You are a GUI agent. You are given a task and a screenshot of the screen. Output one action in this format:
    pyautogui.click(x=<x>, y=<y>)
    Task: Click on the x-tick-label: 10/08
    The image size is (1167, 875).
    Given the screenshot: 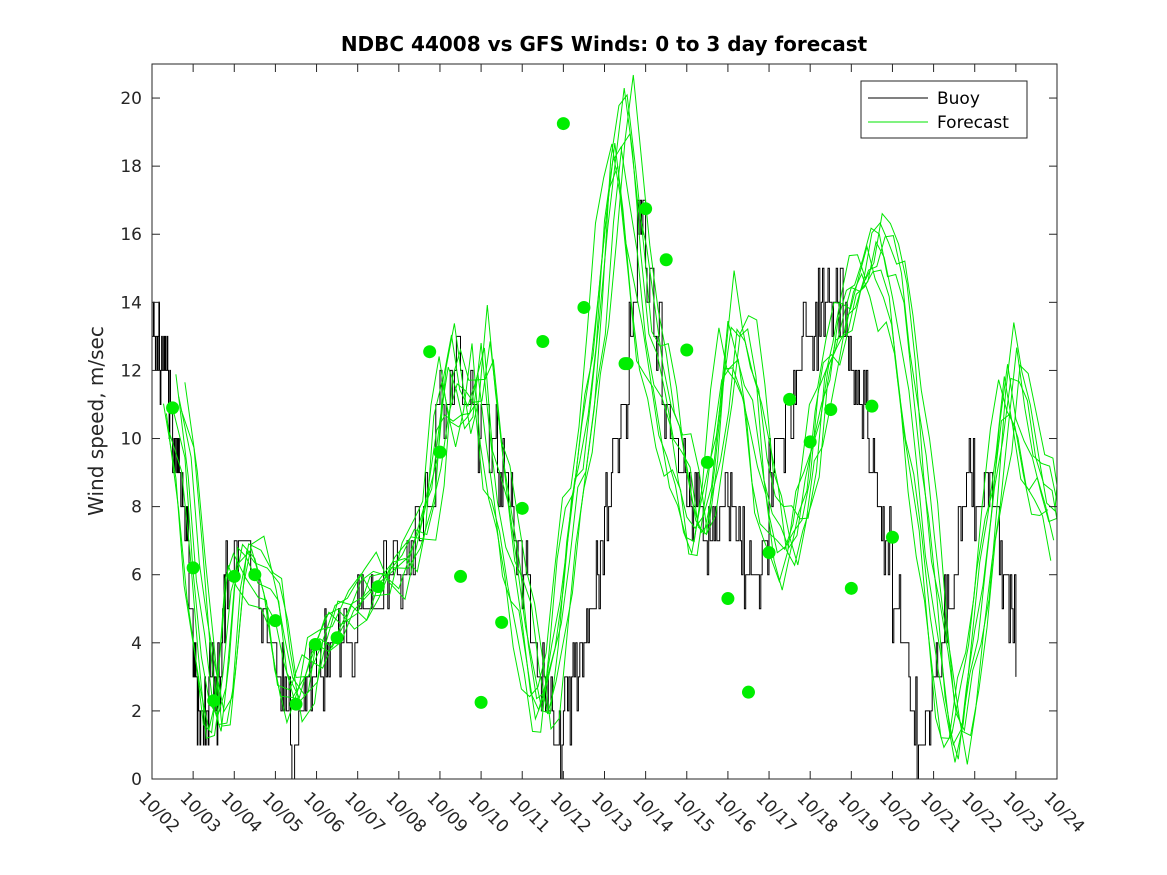 What is the action you would take?
    pyautogui.click(x=405, y=812)
    